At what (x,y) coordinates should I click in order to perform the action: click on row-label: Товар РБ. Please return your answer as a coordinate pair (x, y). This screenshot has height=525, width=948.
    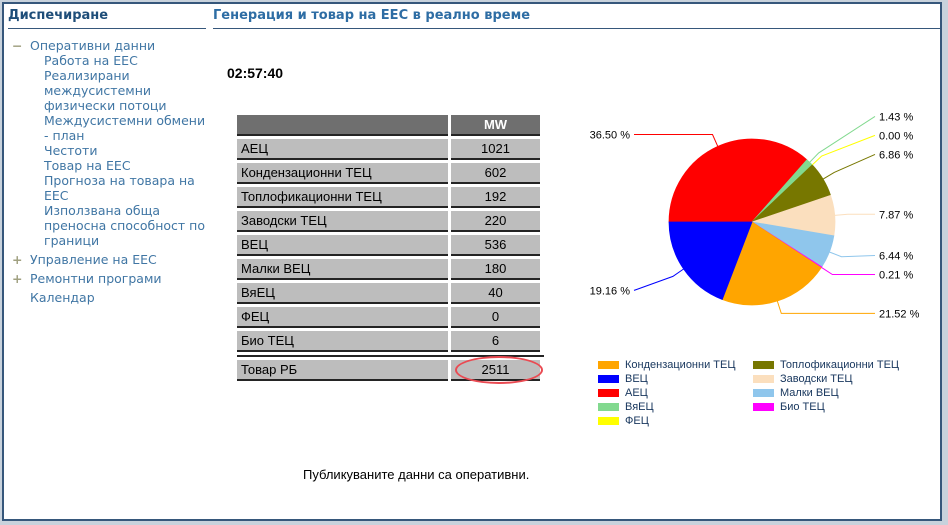
    Looking at the image, I should click on (342, 370).